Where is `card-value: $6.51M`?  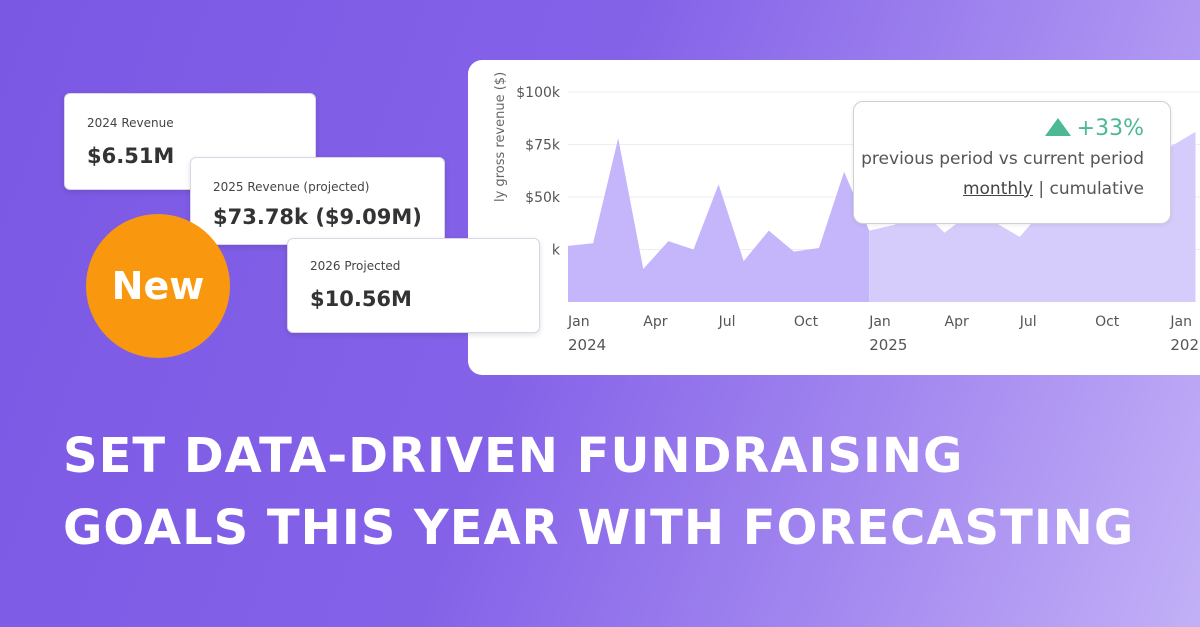 card-value: $6.51M is located at coordinates (131, 156).